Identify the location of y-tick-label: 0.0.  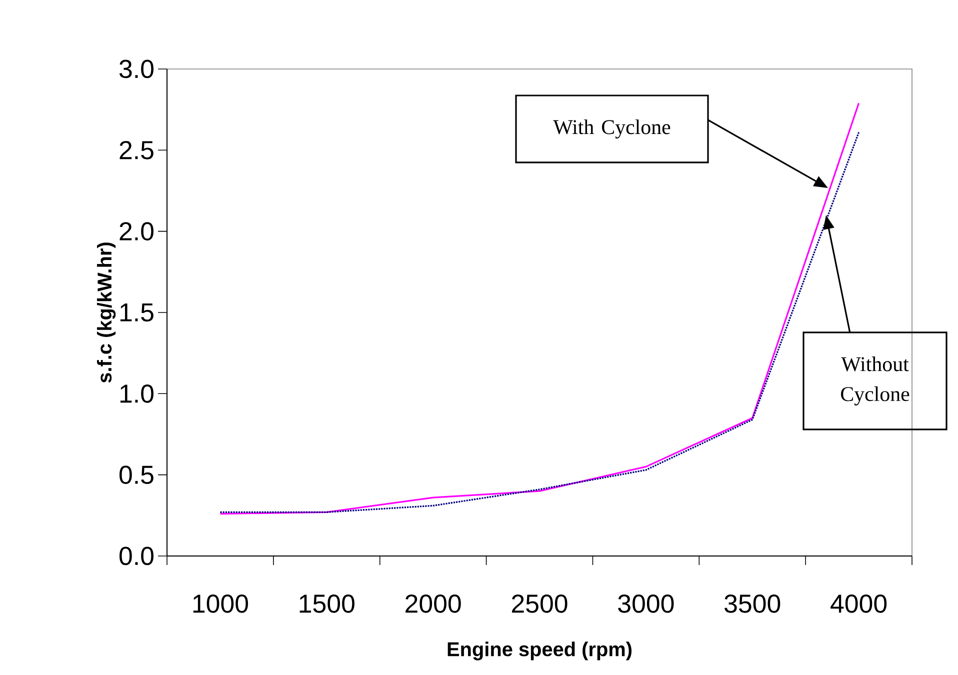
(136, 556).